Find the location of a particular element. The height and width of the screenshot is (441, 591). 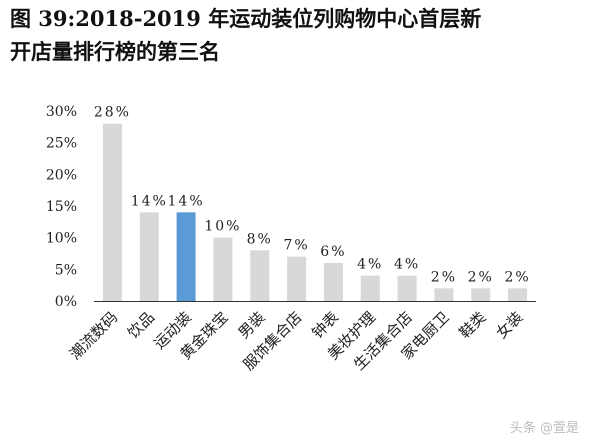

chart-title-line-2: 开店量排行榜的第三名 is located at coordinates (115, 51).